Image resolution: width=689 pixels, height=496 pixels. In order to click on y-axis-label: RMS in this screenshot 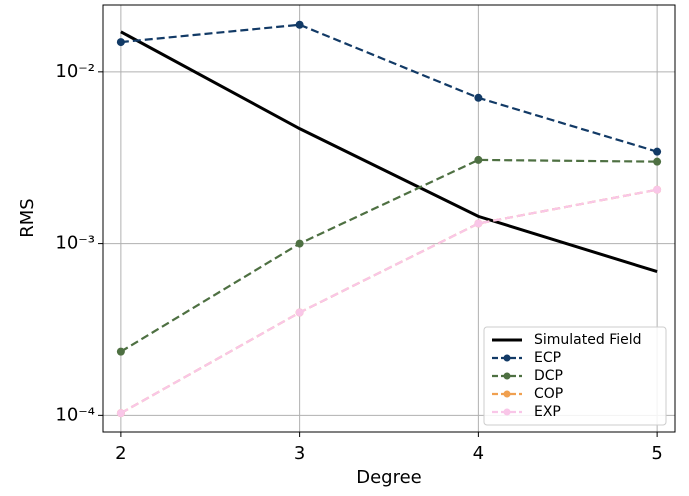, I will do `click(27, 217)`.